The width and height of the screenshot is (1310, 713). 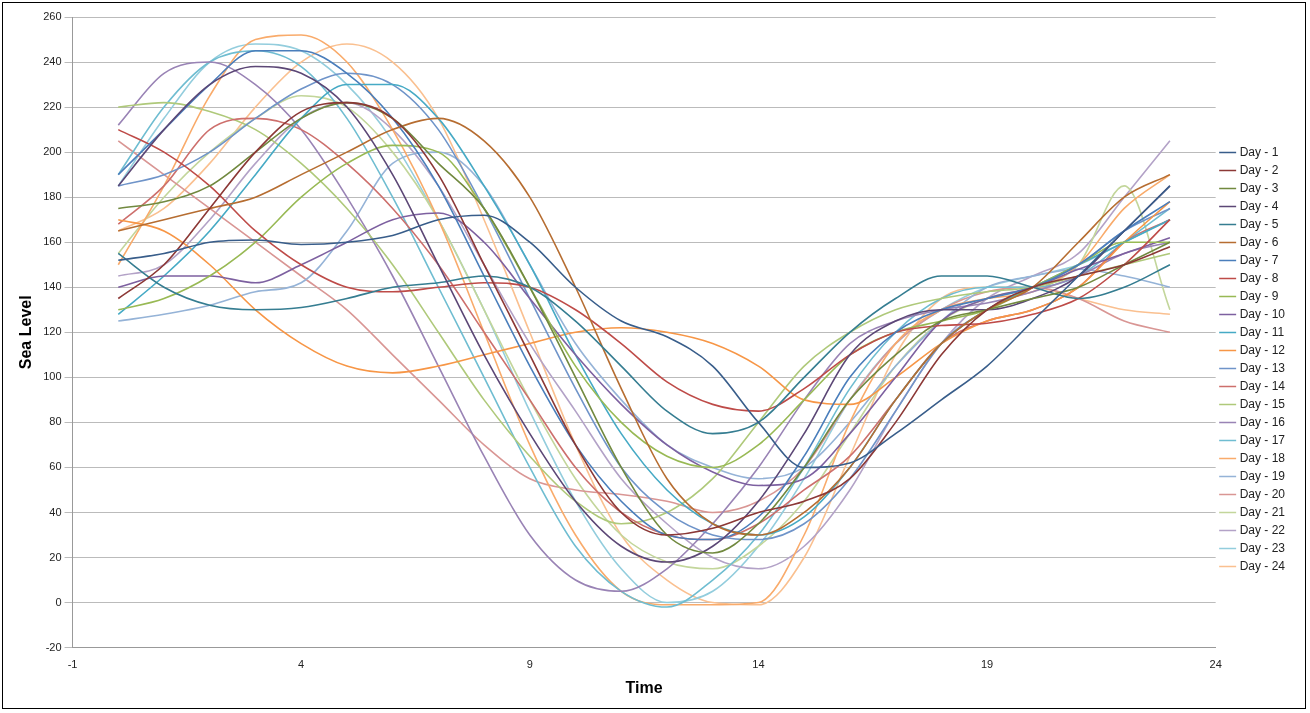 I want to click on y-tick-label: 80, so click(x=55, y=421).